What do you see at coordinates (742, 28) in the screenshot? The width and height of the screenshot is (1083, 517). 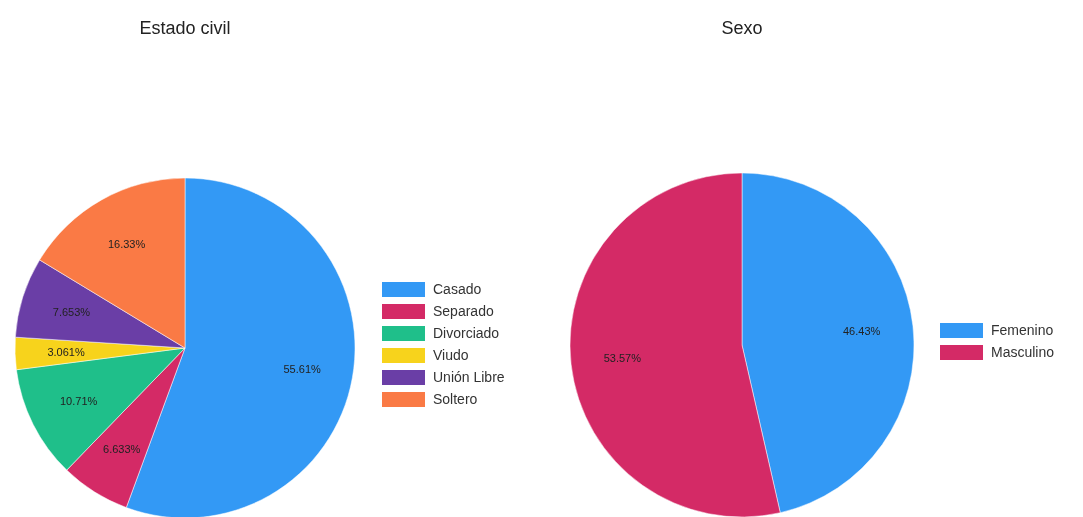 I see `chart-title: Sexo` at bounding box center [742, 28].